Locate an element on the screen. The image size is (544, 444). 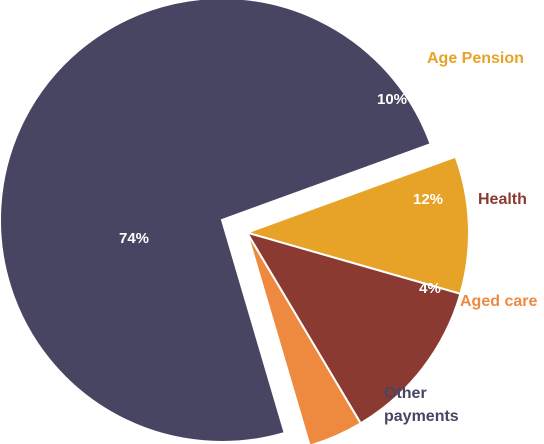
category-label-other-payments: Other payments is located at coordinates (421, 405).